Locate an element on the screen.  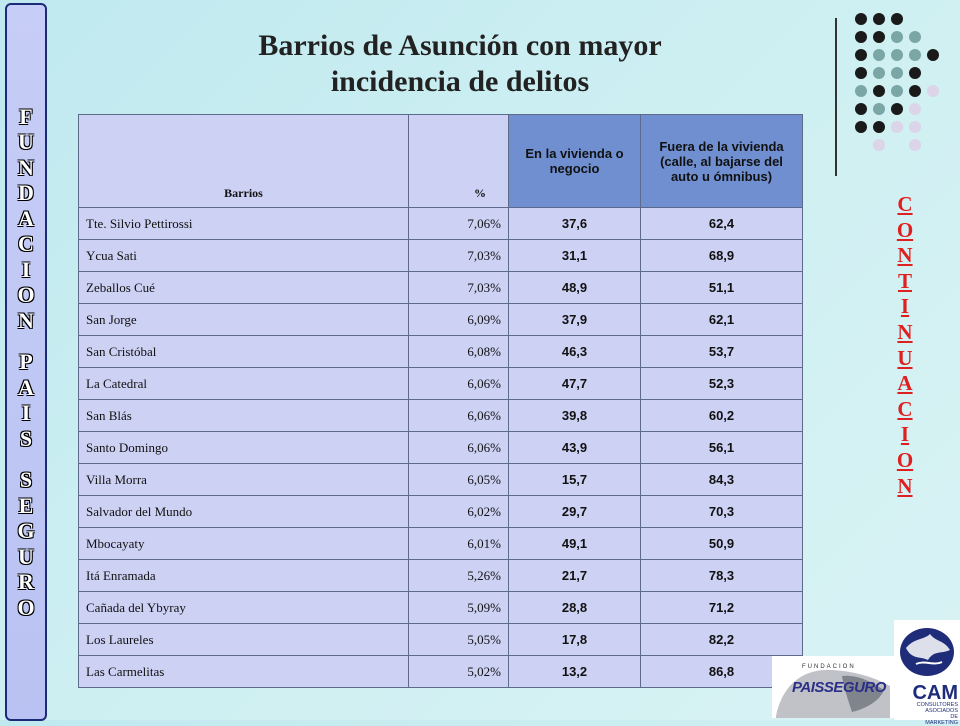
title-line-2: incidencia de delitos is located at coordinates (460, 81).